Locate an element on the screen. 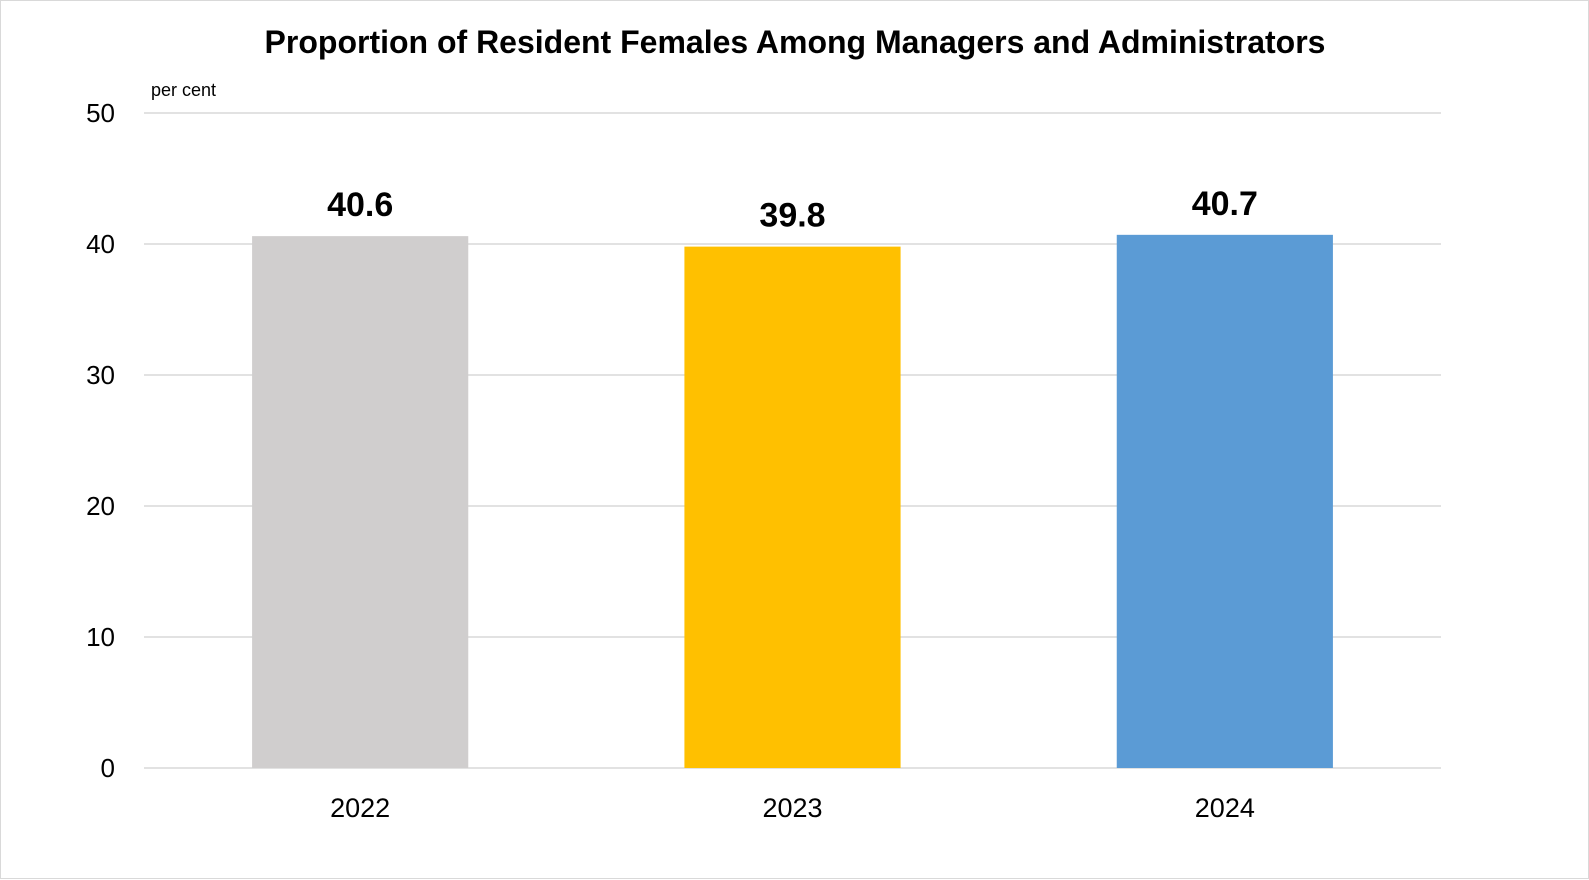 The image size is (1589, 880). bar-2022 is located at coordinates (360, 502).